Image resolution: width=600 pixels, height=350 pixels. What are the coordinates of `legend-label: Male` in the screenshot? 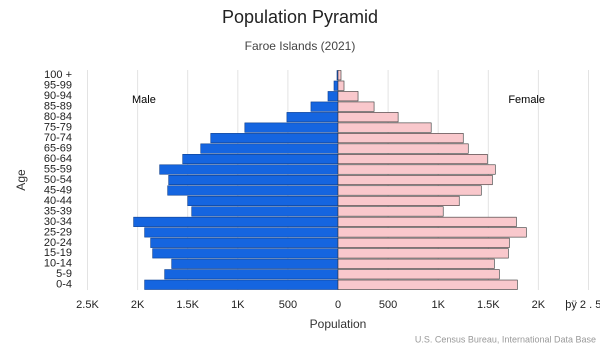 It's located at (144, 100).